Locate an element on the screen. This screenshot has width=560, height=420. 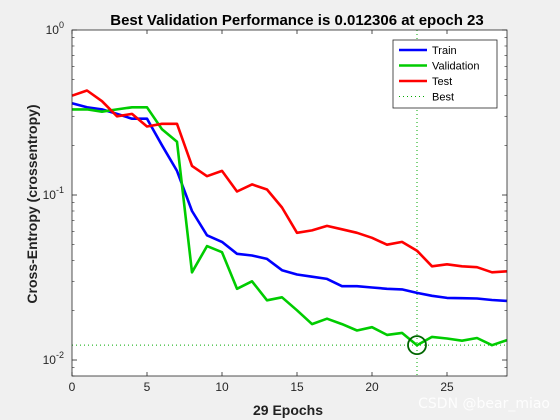
y-tick-label: 10⁻² is located at coordinates (53, 358).